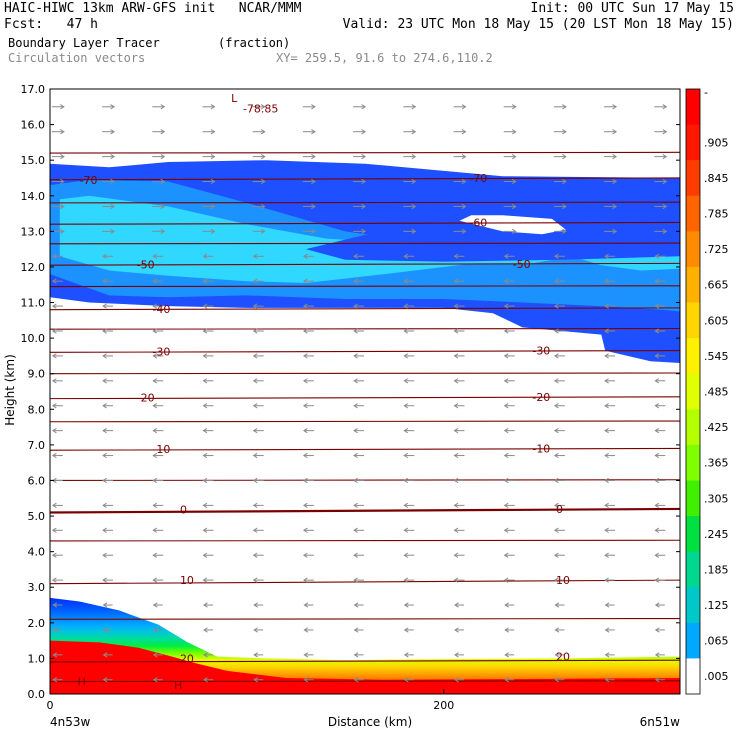 The width and height of the screenshot is (740, 740). I want to click on contour-label: -40, so click(161, 309).